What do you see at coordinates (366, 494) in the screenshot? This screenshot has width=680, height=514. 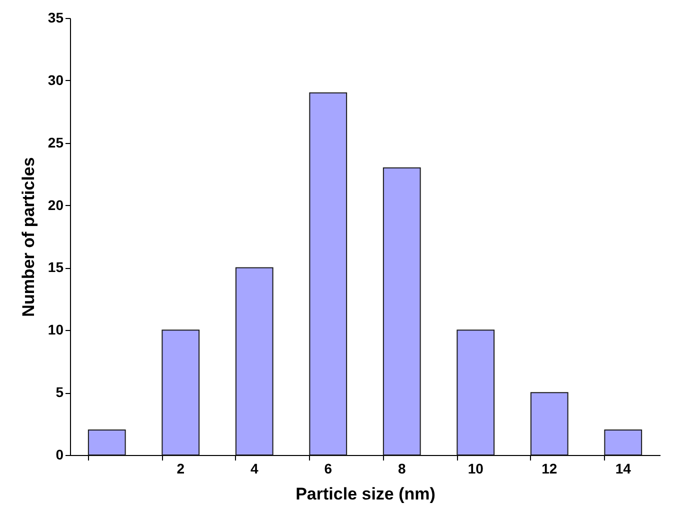 I see `x-axis-title: Particle size (nm)` at bounding box center [366, 494].